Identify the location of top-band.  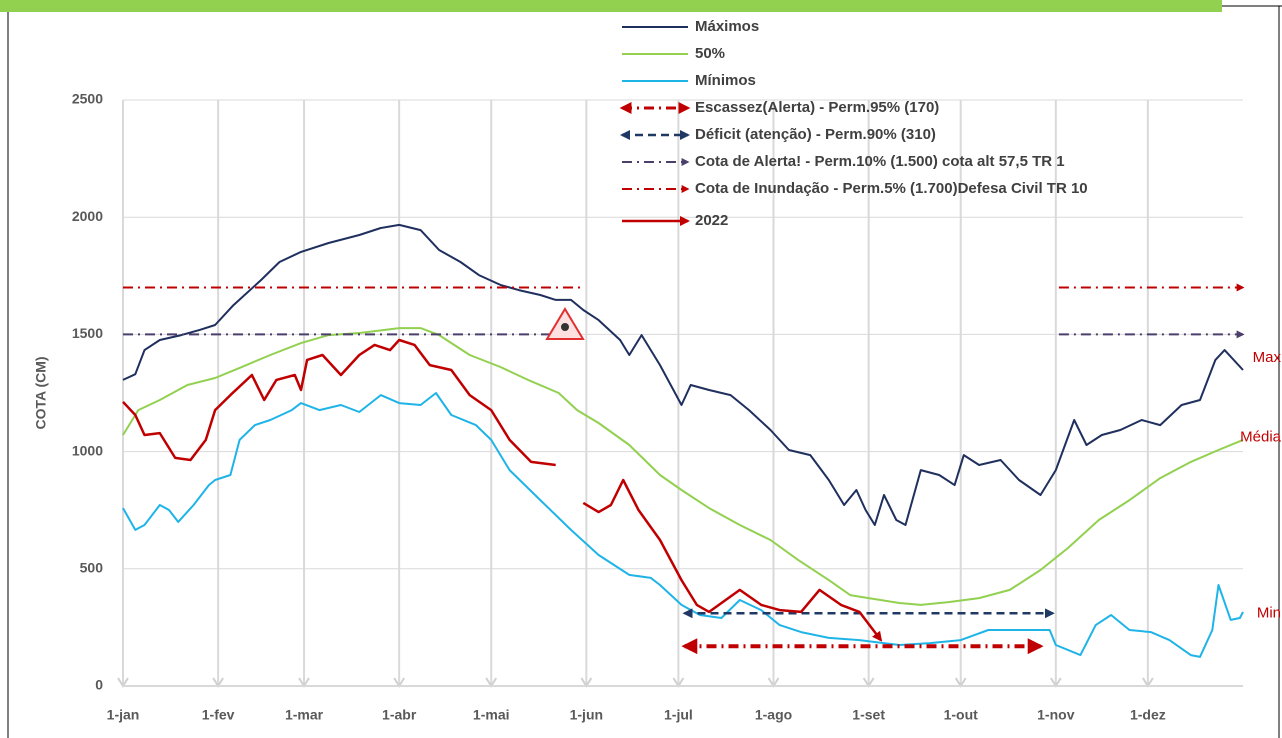
(611, 6).